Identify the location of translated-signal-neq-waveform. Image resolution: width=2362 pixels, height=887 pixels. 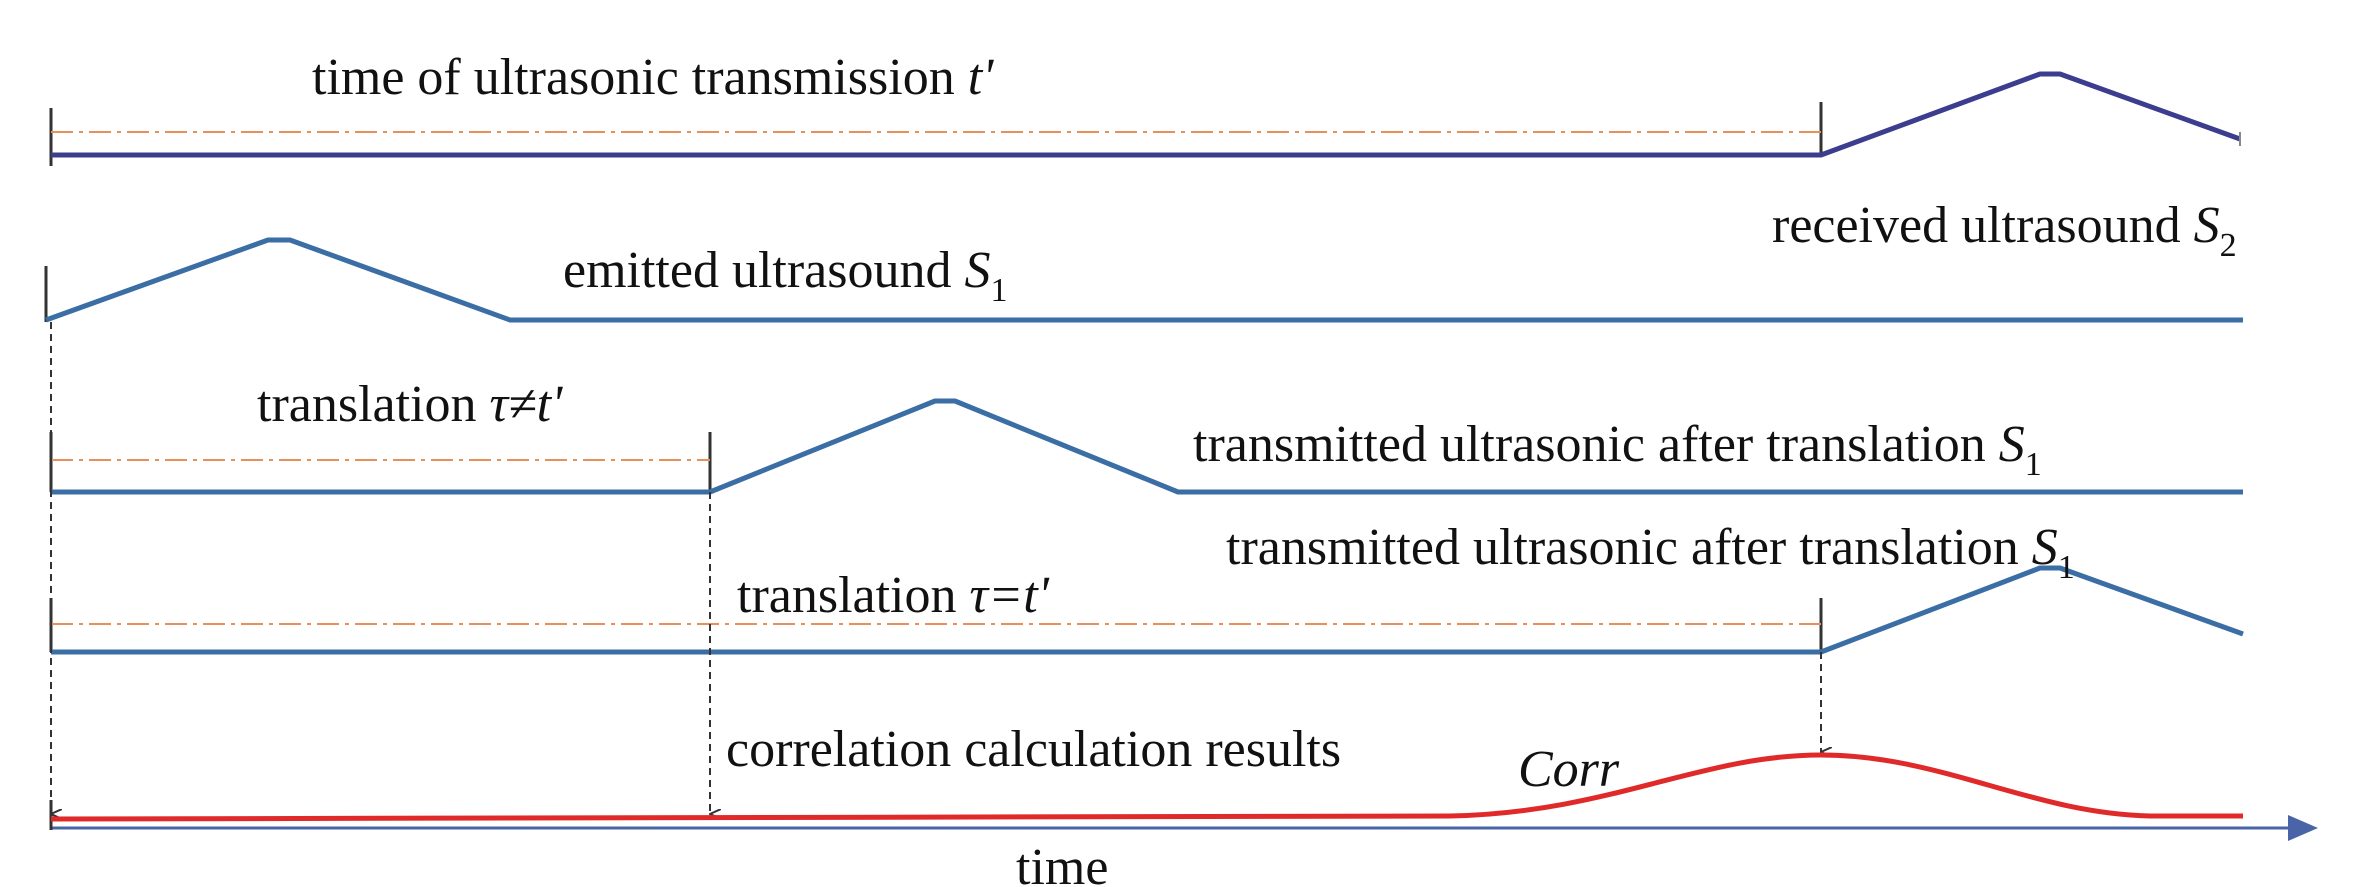
(1147, 446).